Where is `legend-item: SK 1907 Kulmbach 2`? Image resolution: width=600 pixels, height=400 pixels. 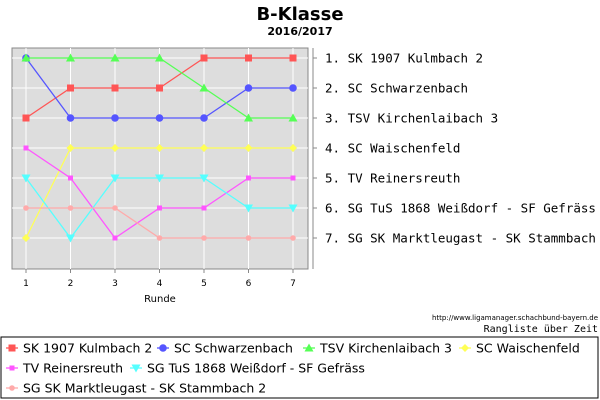
legend-item: SK 1907 Kulmbach 2 is located at coordinates (79, 348).